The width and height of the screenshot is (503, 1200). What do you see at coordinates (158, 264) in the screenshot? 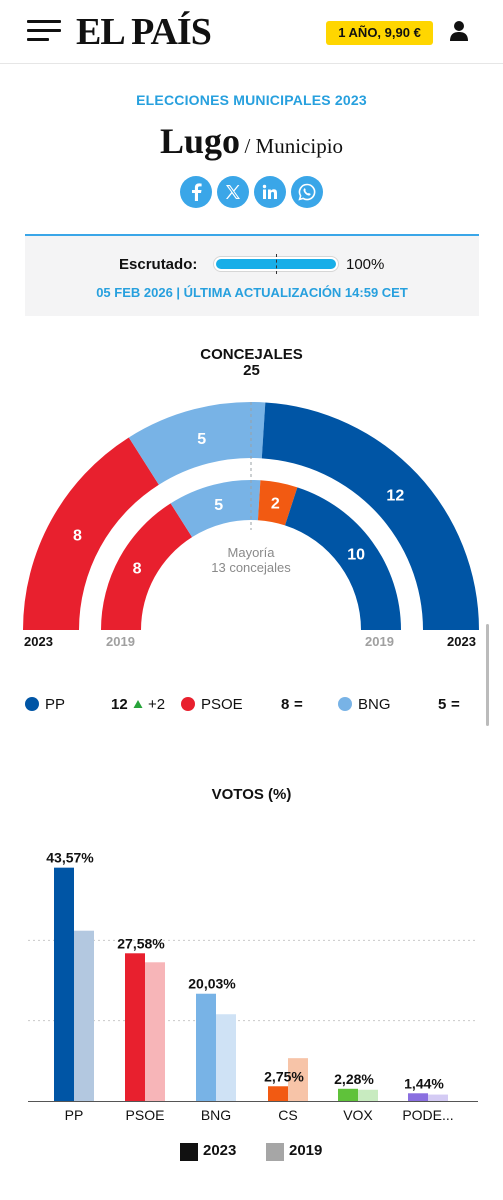
I see `scrutiny-label: Escrutado:` at bounding box center [158, 264].